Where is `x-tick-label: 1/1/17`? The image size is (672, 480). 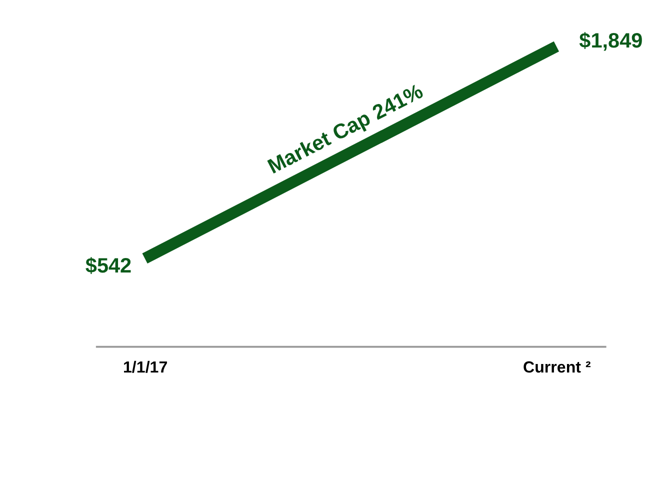
x-tick-label: 1/1/17 is located at coordinates (145, 367).